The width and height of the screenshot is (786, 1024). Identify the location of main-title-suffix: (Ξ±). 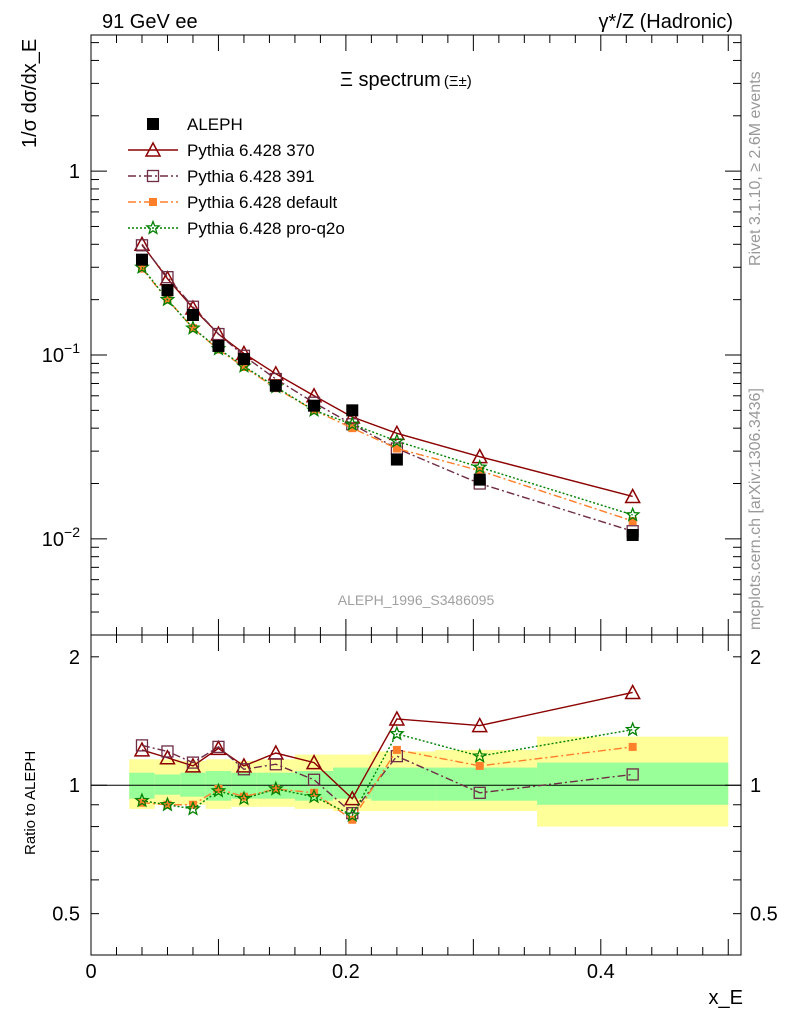
(458, 81).